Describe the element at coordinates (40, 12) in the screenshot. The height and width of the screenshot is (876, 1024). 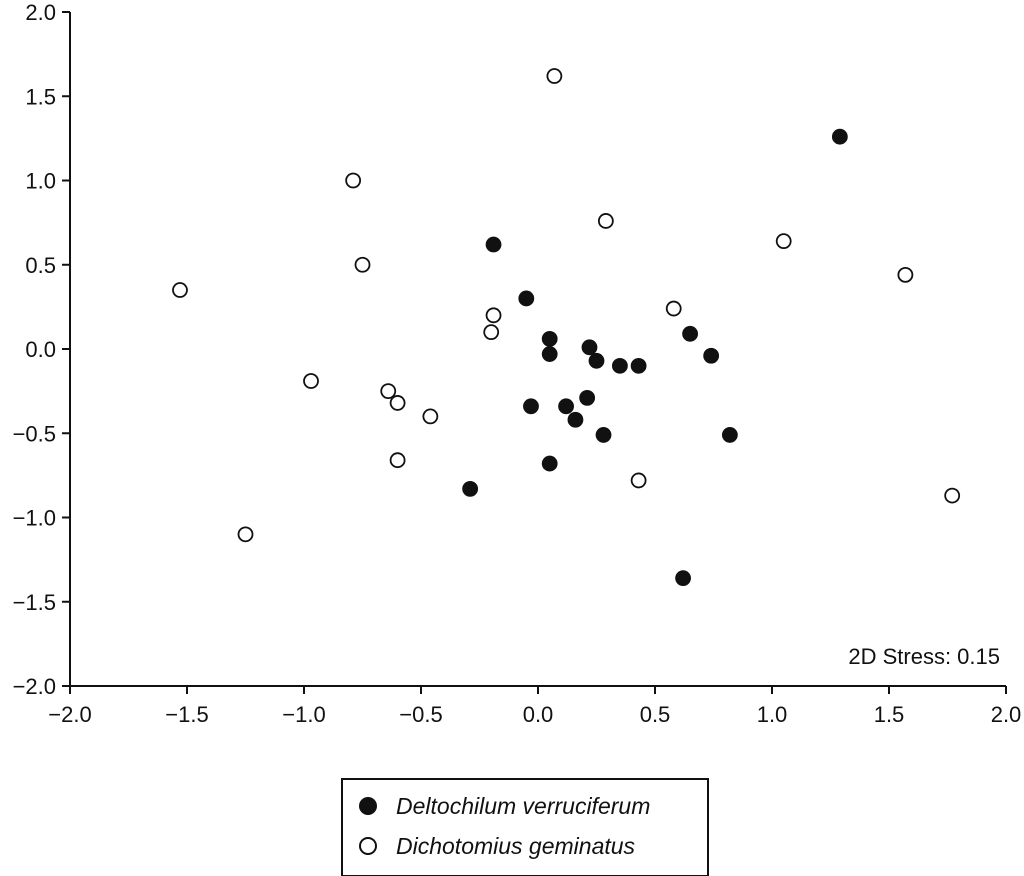
I see `y-tick-label: 2.0` at that location.